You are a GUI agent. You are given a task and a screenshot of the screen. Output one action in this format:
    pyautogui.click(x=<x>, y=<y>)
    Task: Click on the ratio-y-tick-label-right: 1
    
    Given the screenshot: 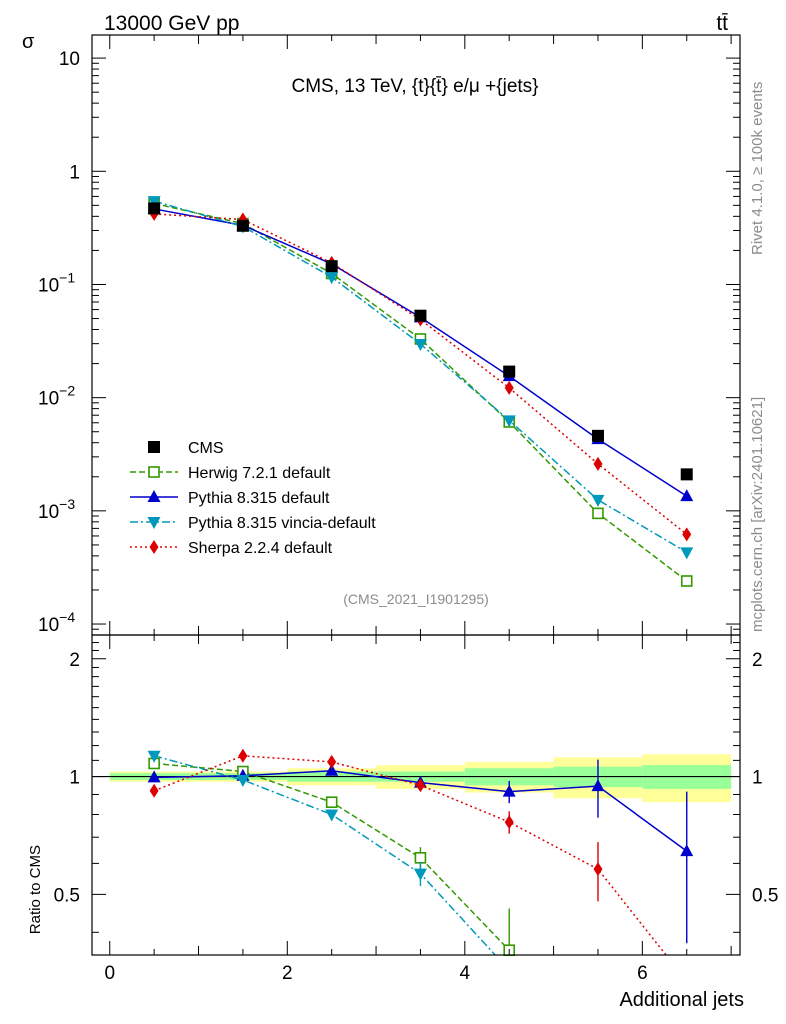 What is the action you would take?
    pyautogui.click(x=757, y=778)
    